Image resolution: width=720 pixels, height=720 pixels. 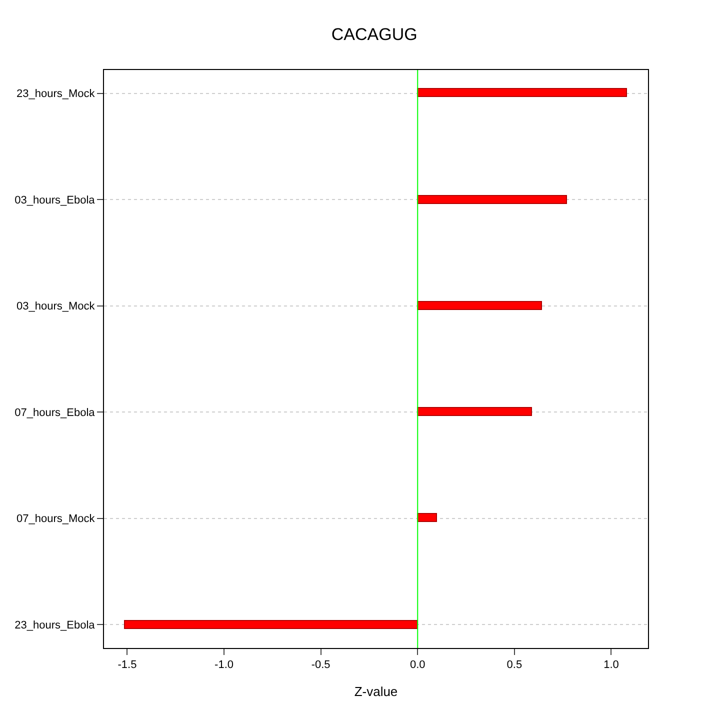 I want to click on y-tick-label: 03_hours_Mock, so click(x=56, y=306).